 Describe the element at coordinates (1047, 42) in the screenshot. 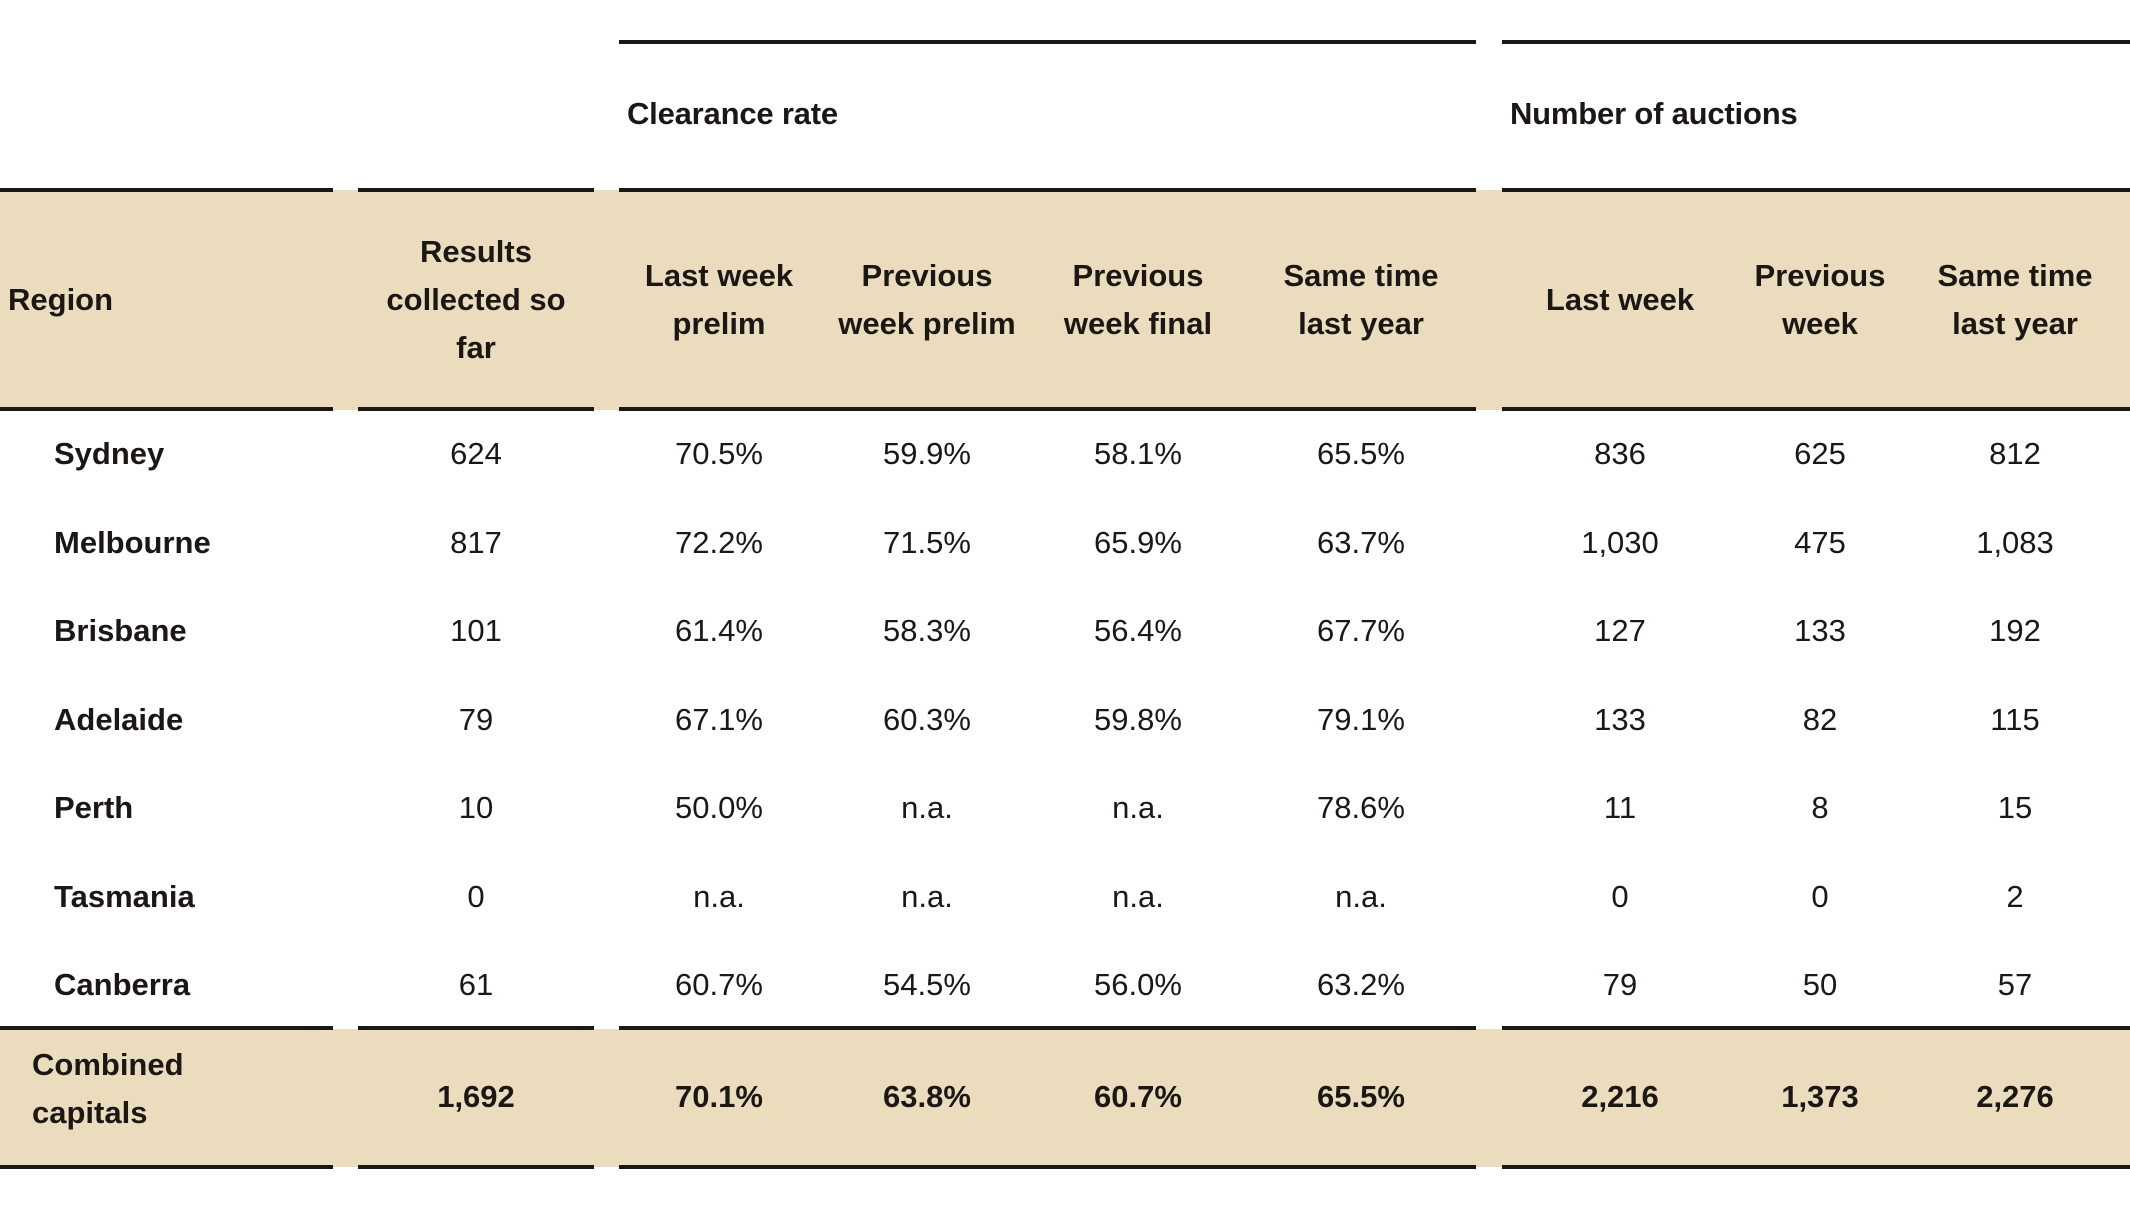

I see `clearance-rate-top-rule` at that location.